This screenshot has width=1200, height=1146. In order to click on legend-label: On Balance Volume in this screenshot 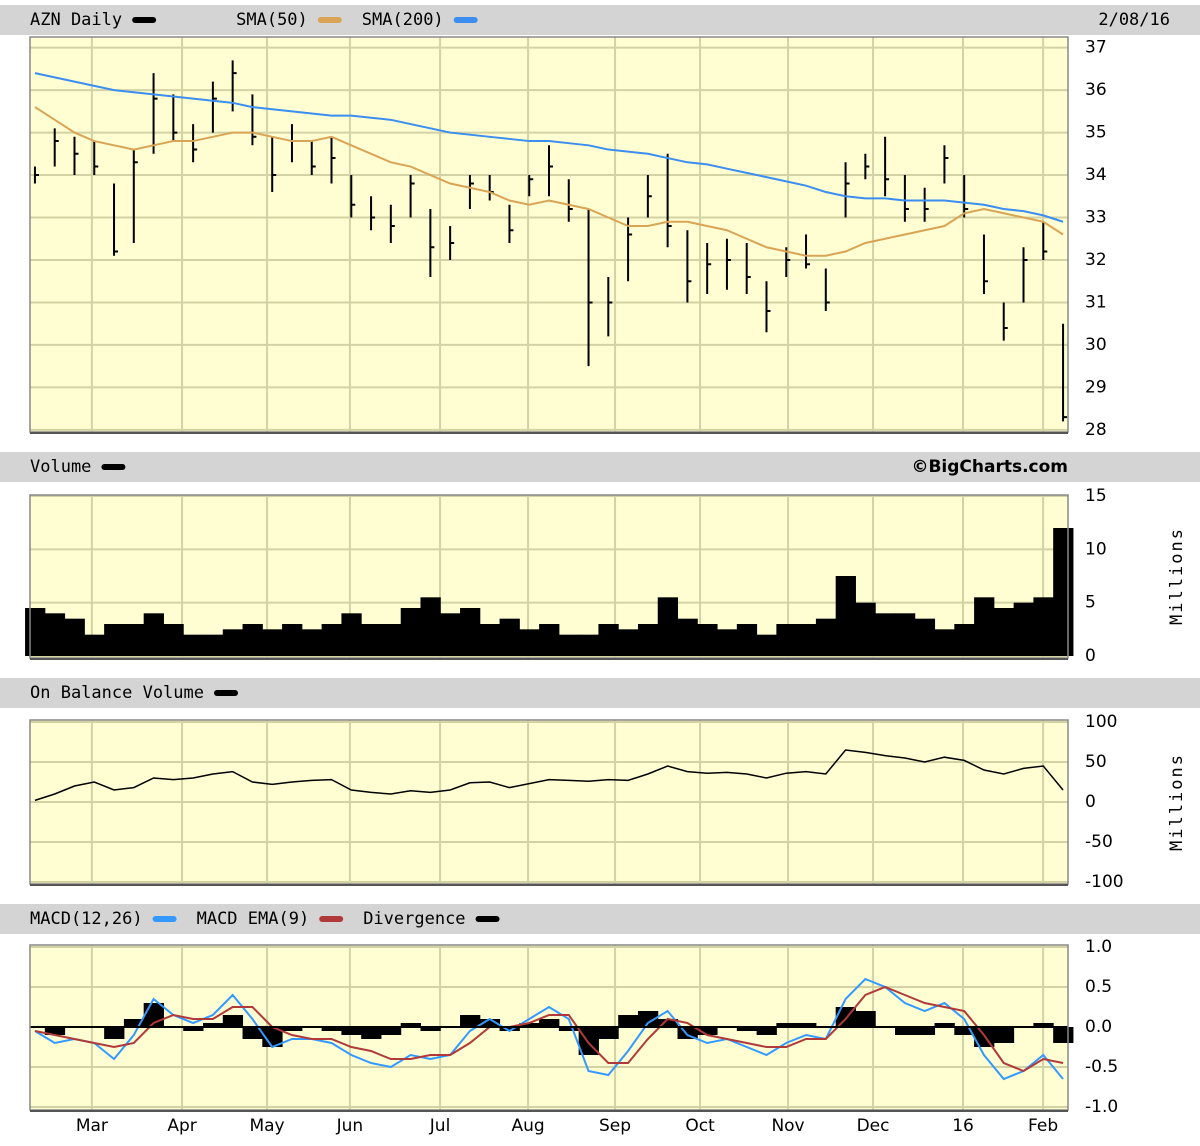, I will do `click(117, 693)`.